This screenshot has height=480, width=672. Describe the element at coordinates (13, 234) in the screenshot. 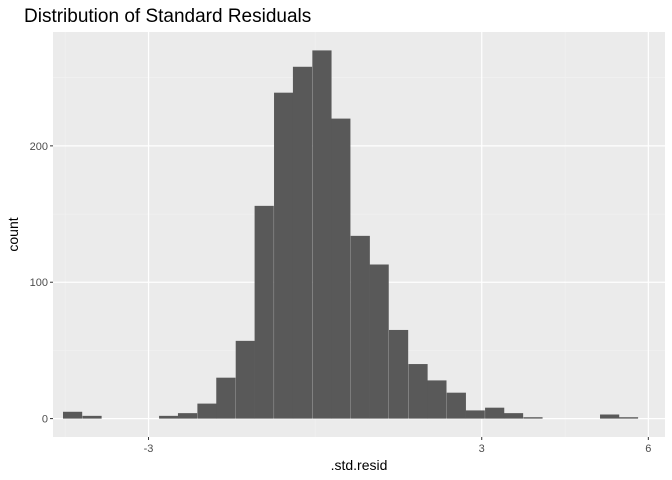

I see `y-axis-title: count` at that location.